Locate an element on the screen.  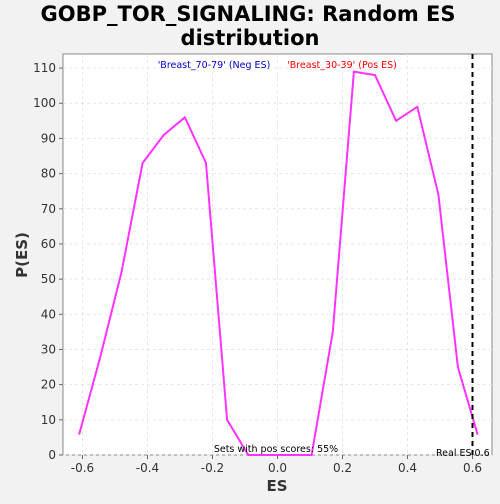
chart-title-line-1: GOBP_TOR_SIGNALING: Random ES is located at coordinates (248, 14).